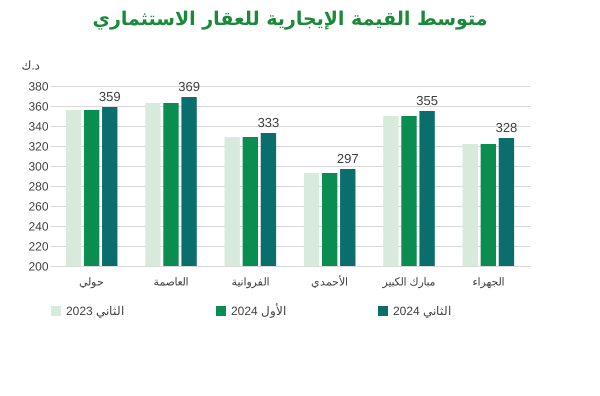  Describe the element at coordinates (269, 122) in the screenshot. I see `data-label: 333` at that location.